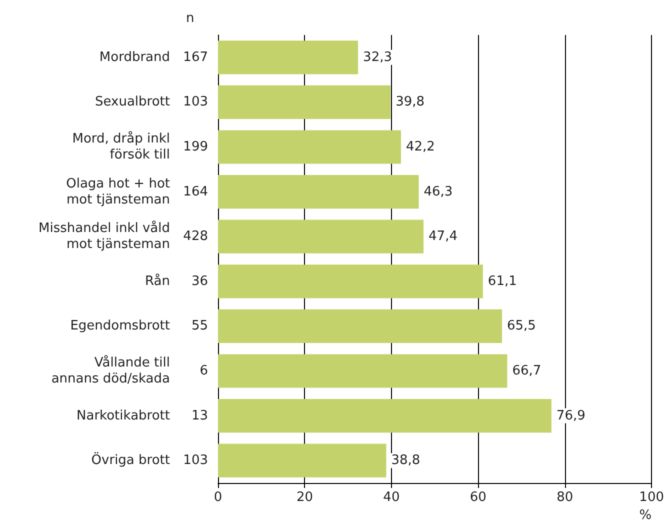 This screenshot has height=523, width=667. What do you see at coordinates (438, 192) in the screenshot?
I see `data-label: 46,3` at bounding box center [438, 192].